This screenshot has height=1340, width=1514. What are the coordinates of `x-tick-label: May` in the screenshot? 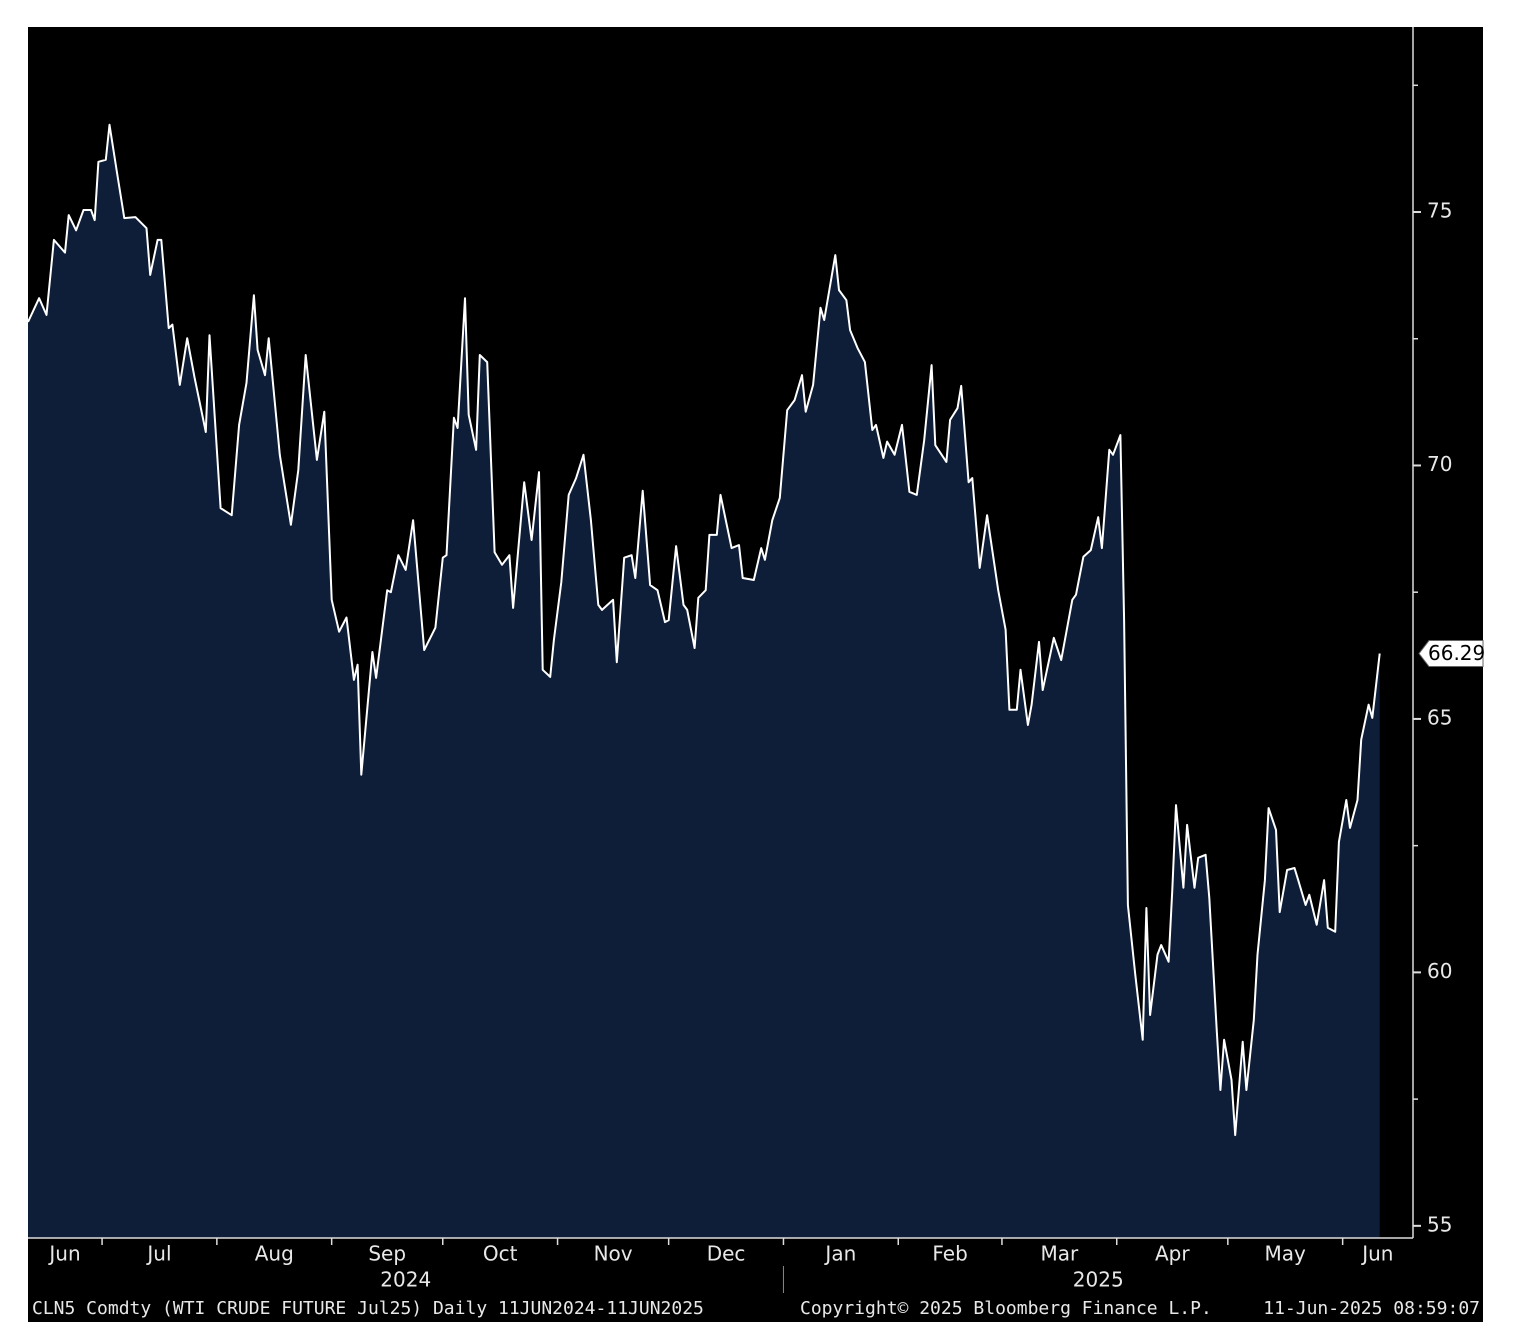 It's located at (1286, 1254).